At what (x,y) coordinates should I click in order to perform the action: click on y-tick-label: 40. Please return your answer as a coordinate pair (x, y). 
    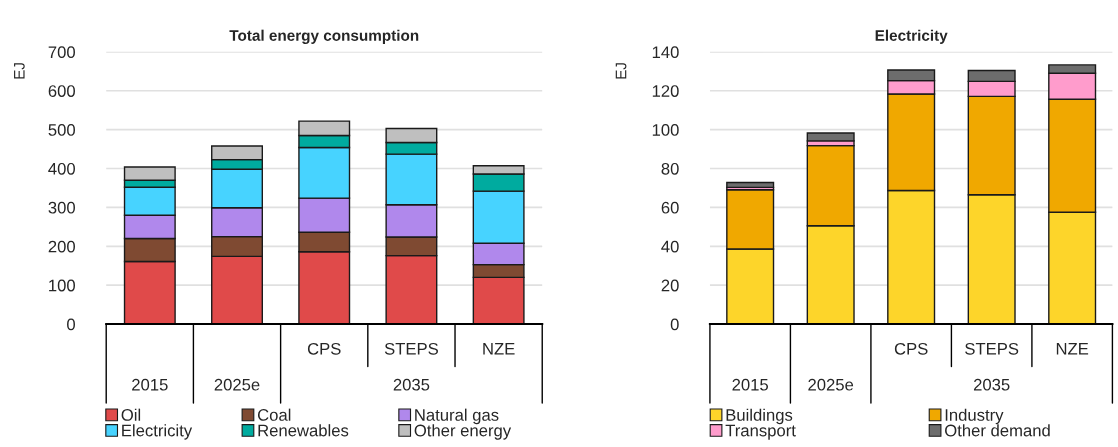
    Looking at the image, I should click on (670, 246).